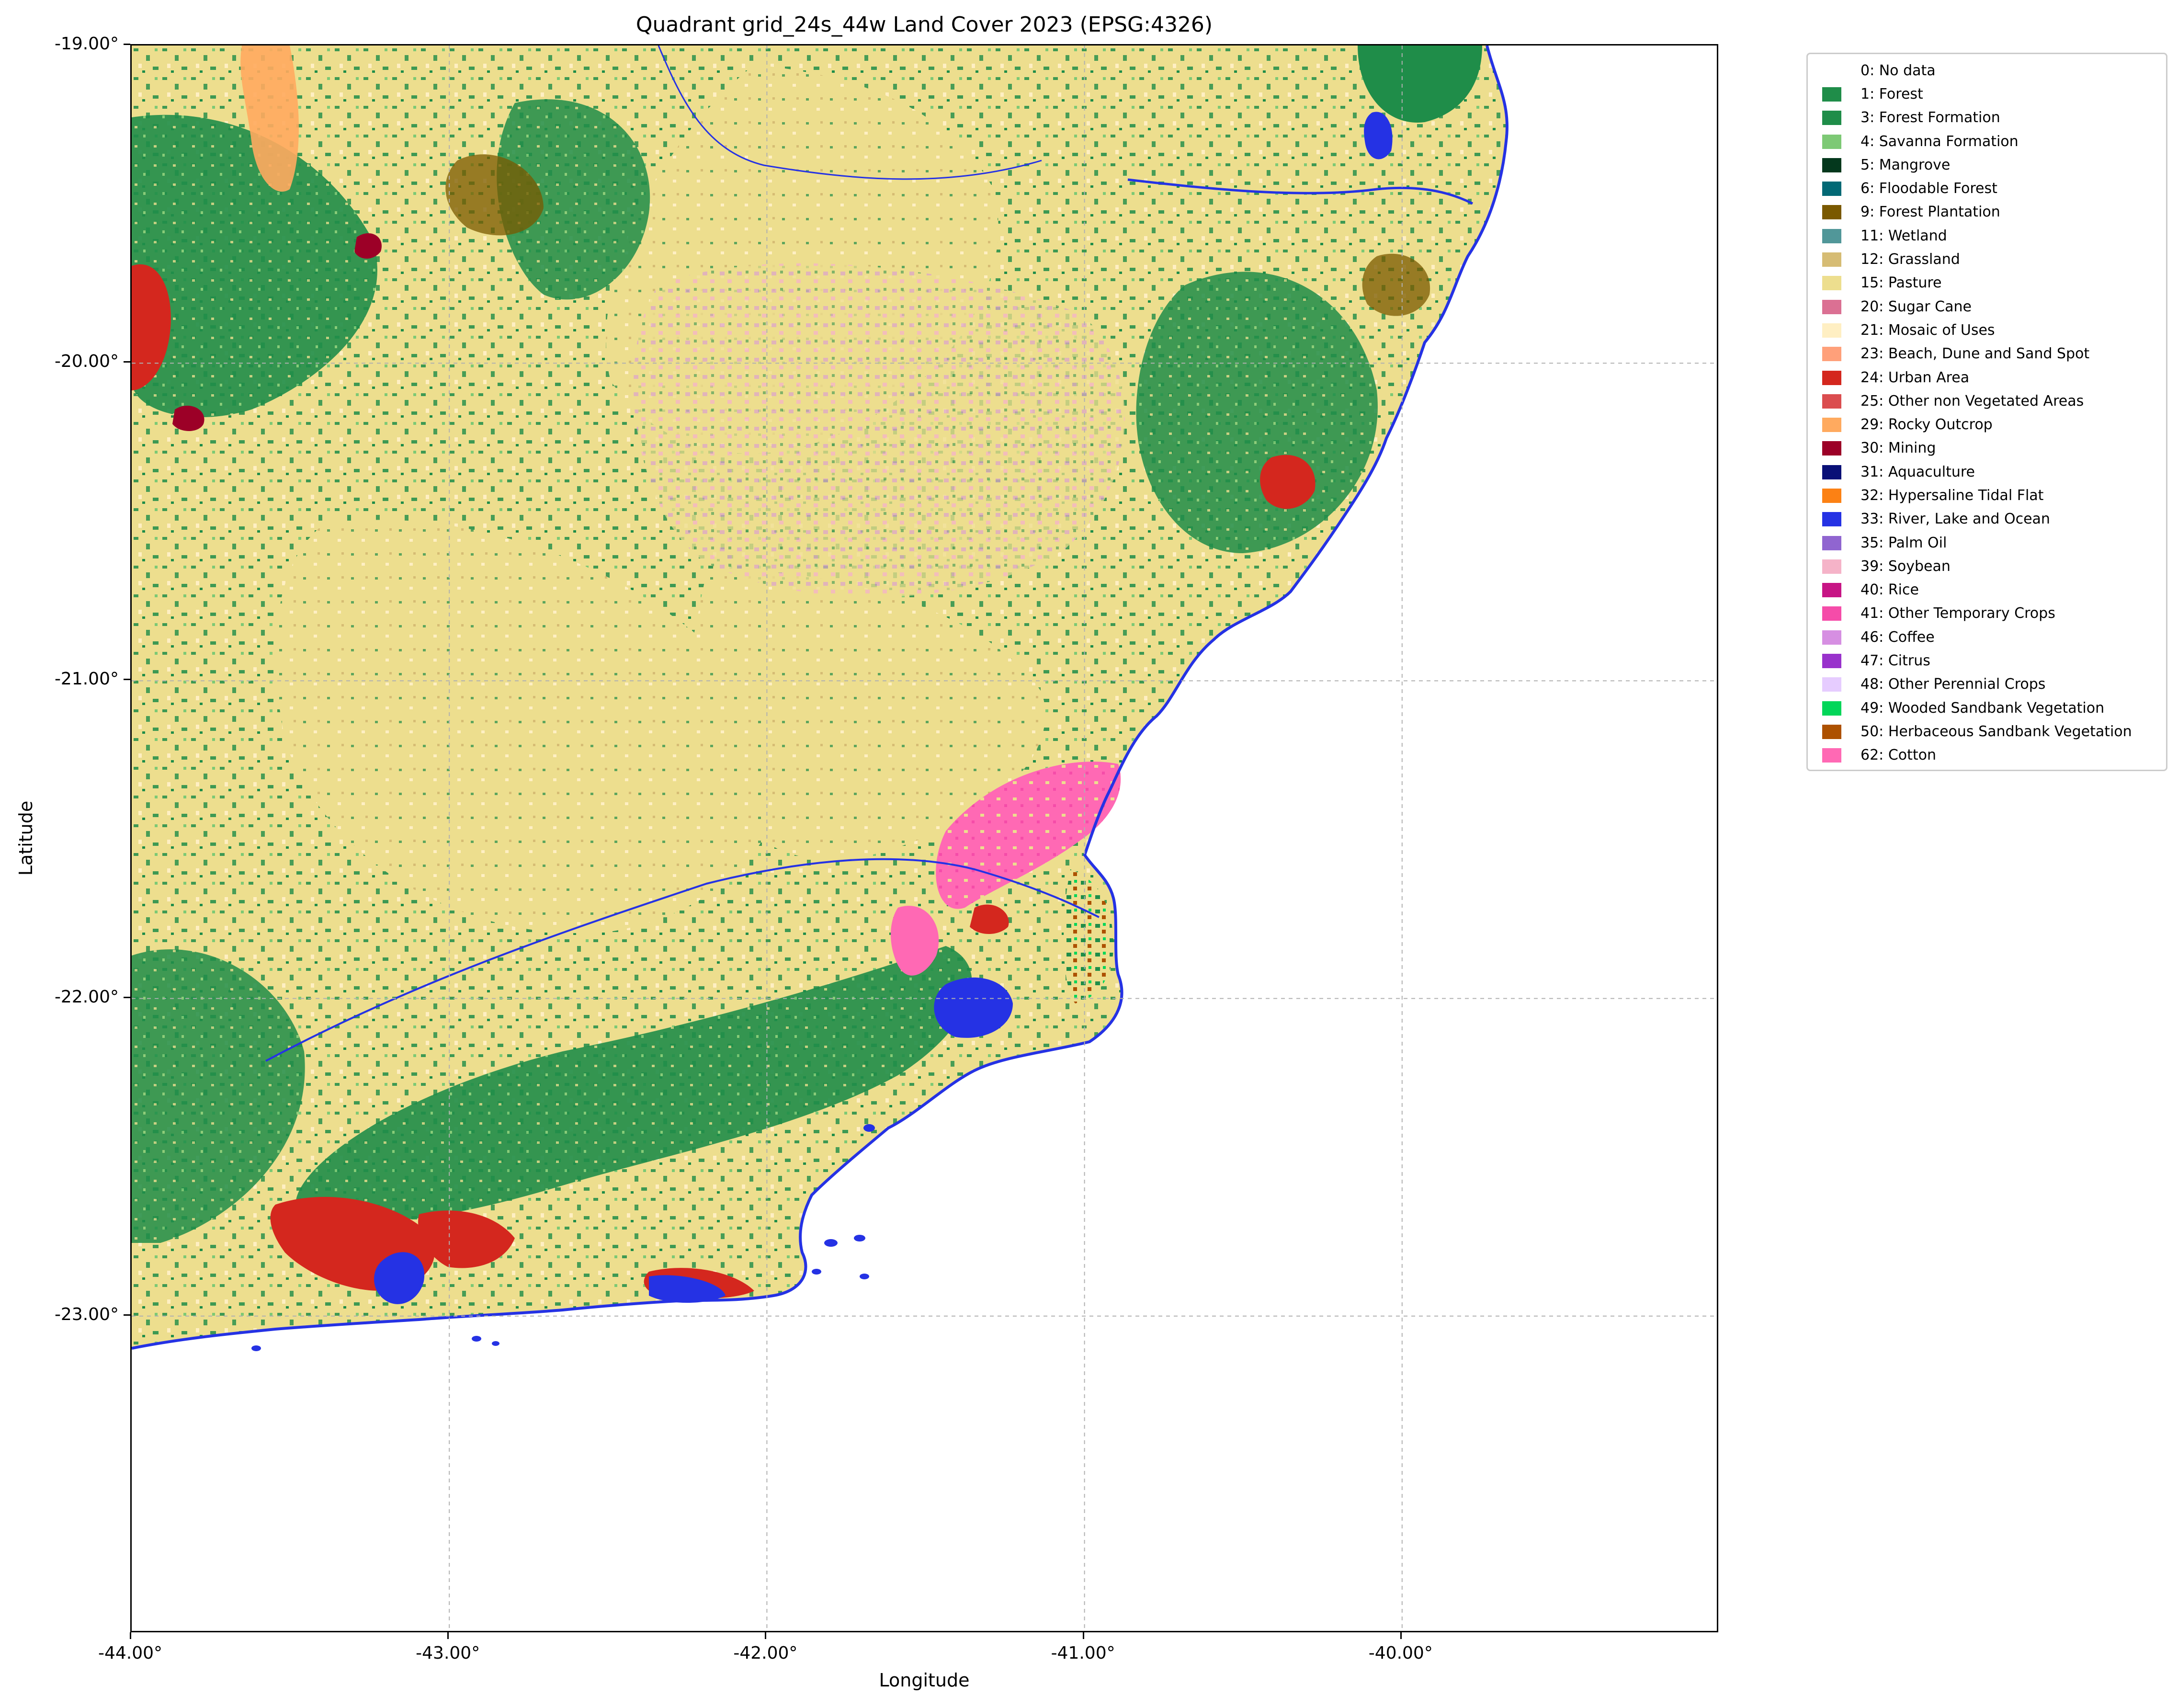 The image size is (2178, 1708). What do you see at coordinates (1987, 590) in the screenshot?
I see `legend-item: 40: Rice` at bounding box center [1987, 590].